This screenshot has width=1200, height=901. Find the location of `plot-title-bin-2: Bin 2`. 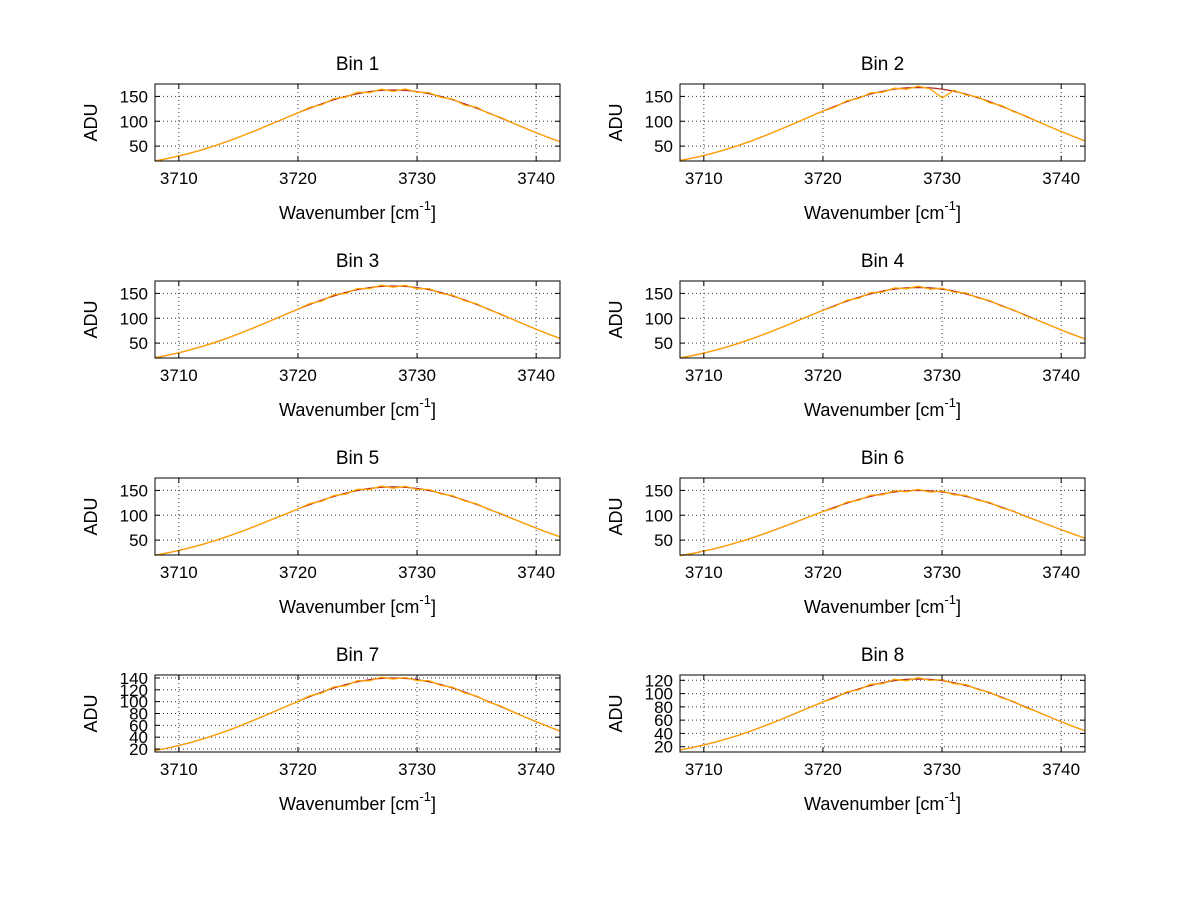

plot-title-bin-2: Bin 2 is located at coordinates (882, 64).